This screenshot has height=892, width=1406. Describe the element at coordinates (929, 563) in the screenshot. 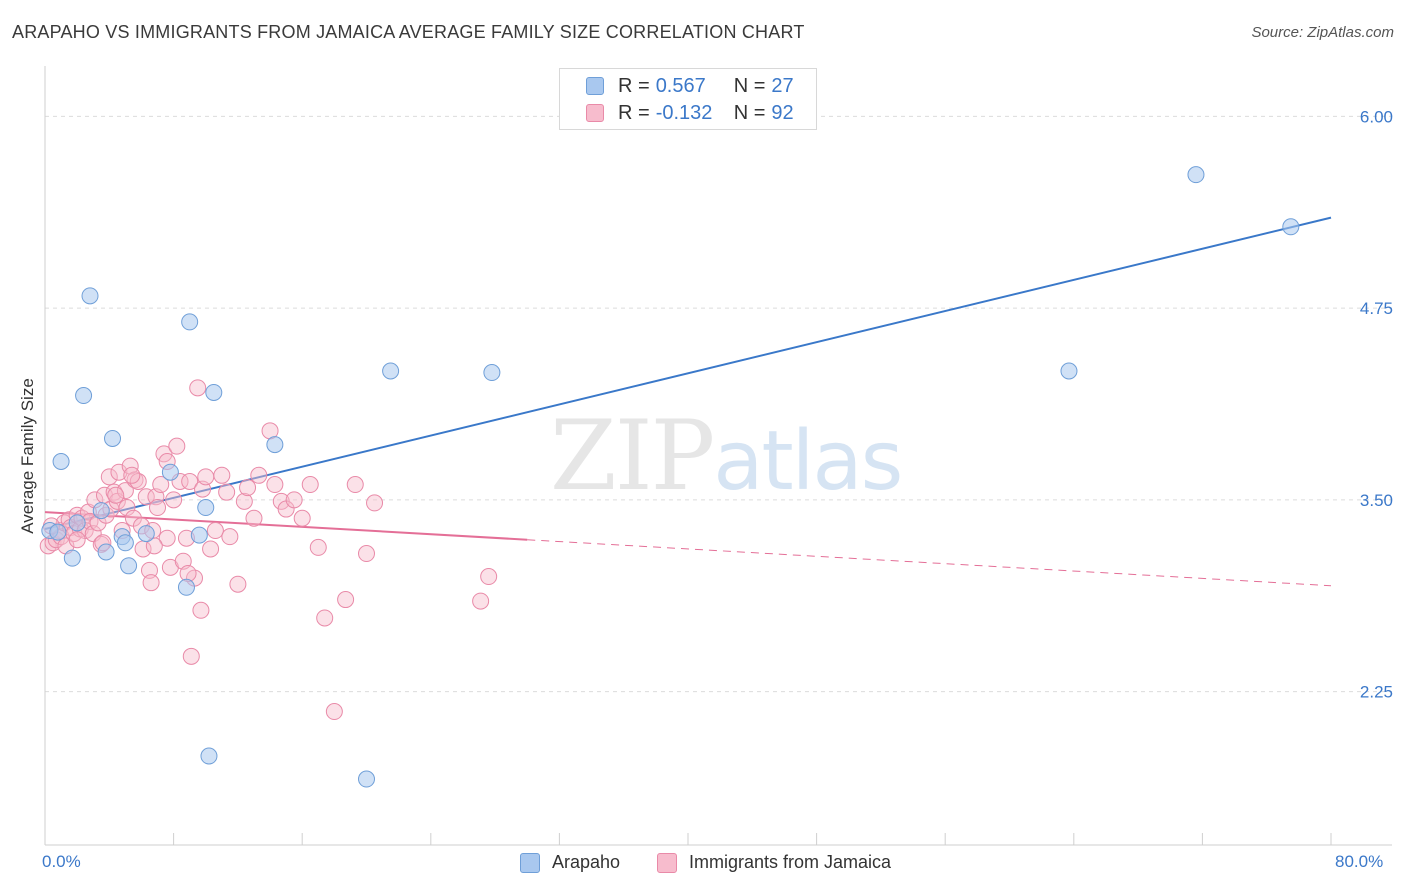

I see `jamaica-trendline` at that location.